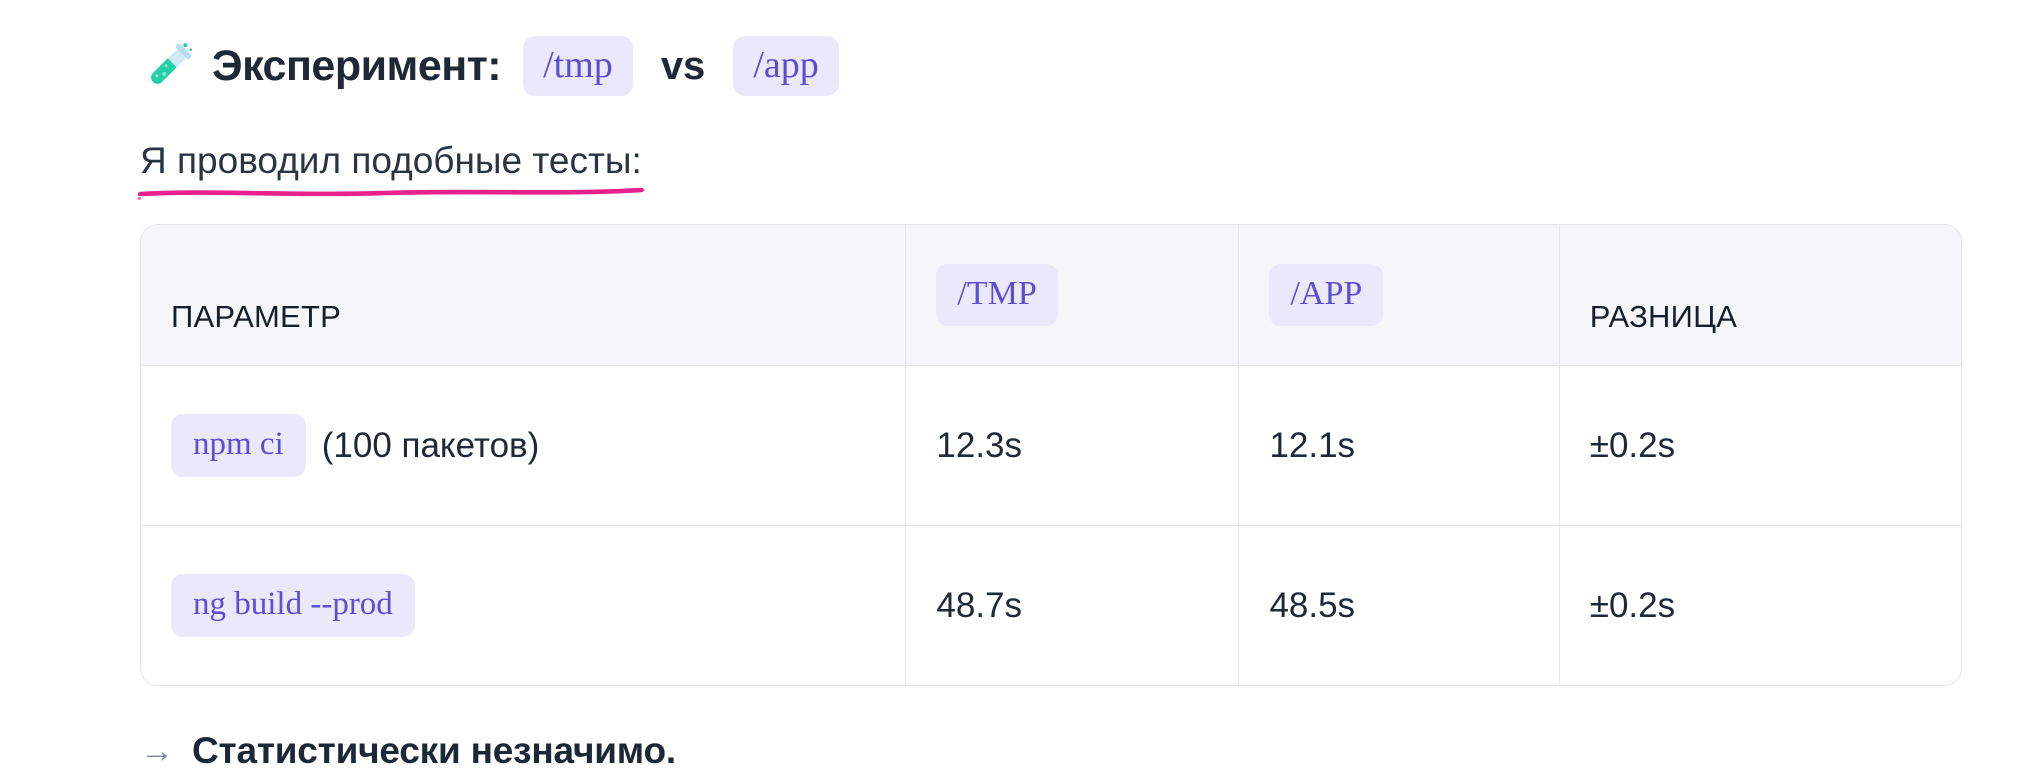  Describe the element at coordinates (1326, 295) in the screenshot. I see `code-badge-app-header: /APP` at that location.